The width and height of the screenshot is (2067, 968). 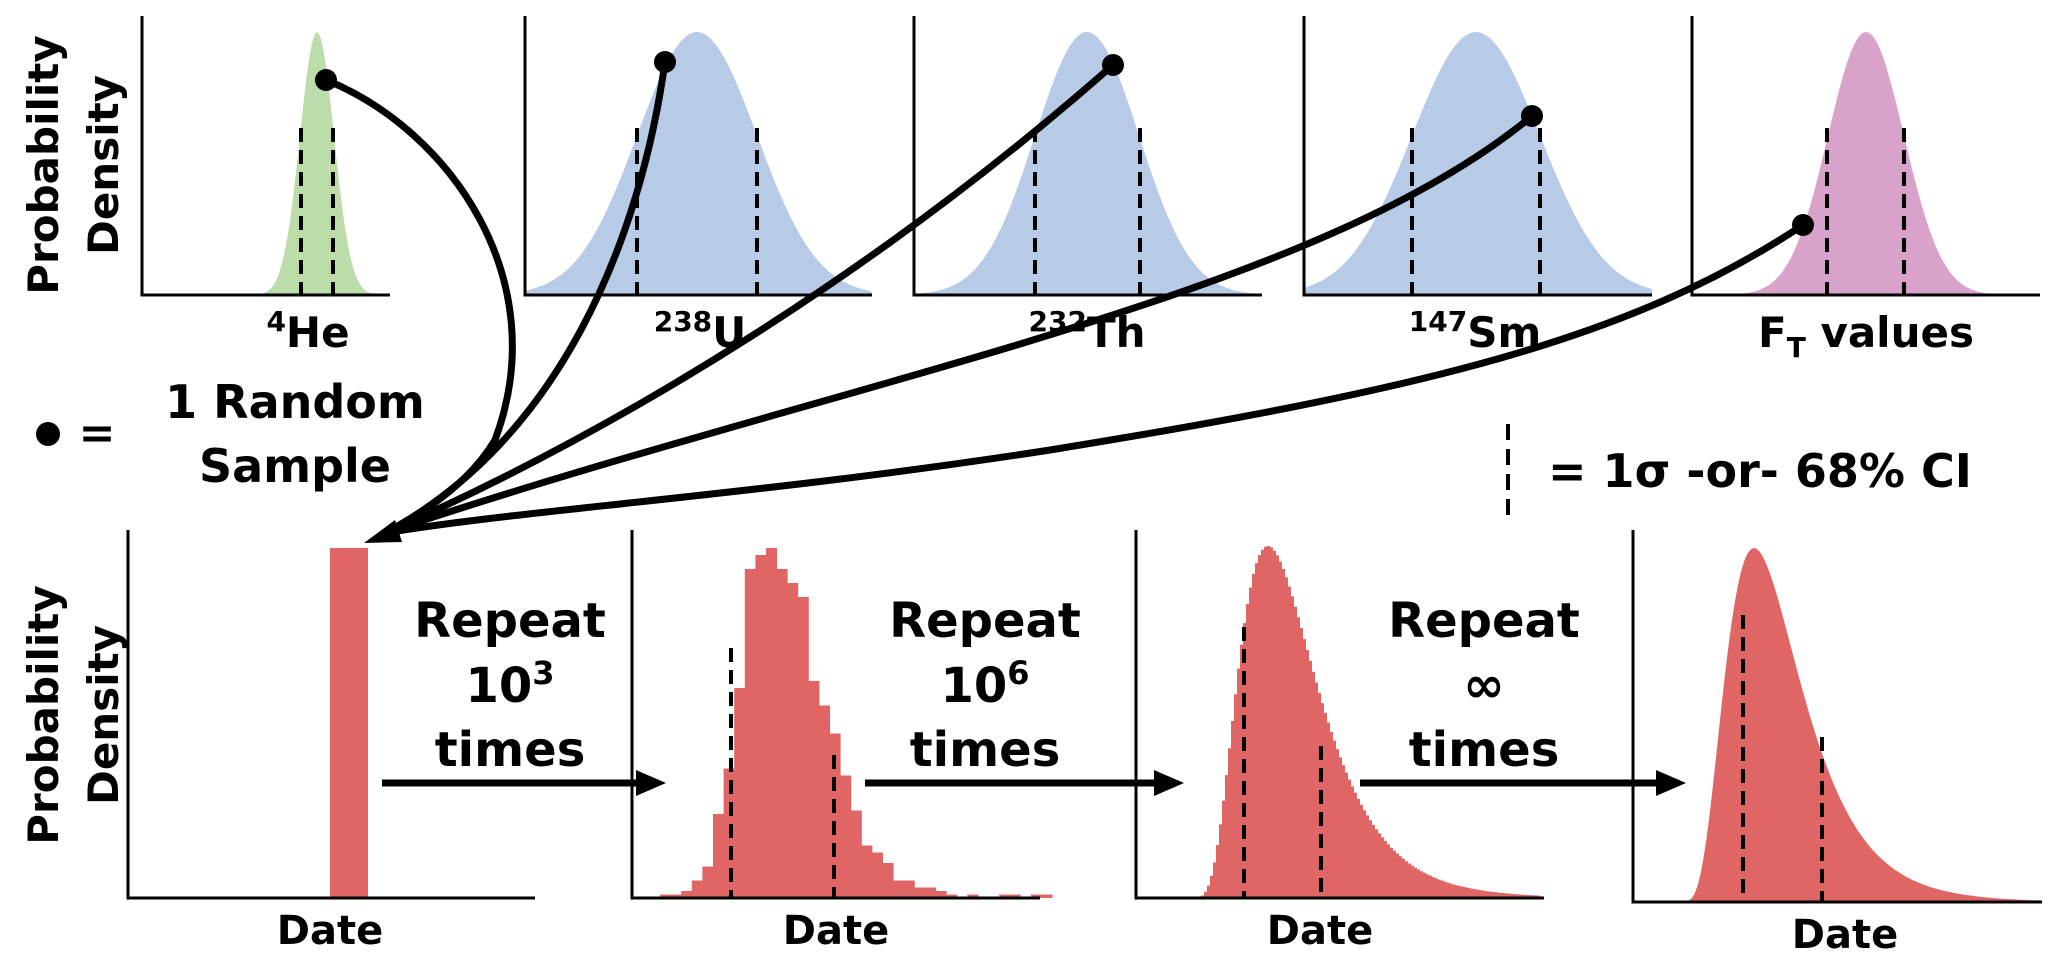 I want to click on ci-legend: = 1σ -or- 68% CI, so click(x=1739, y=473).